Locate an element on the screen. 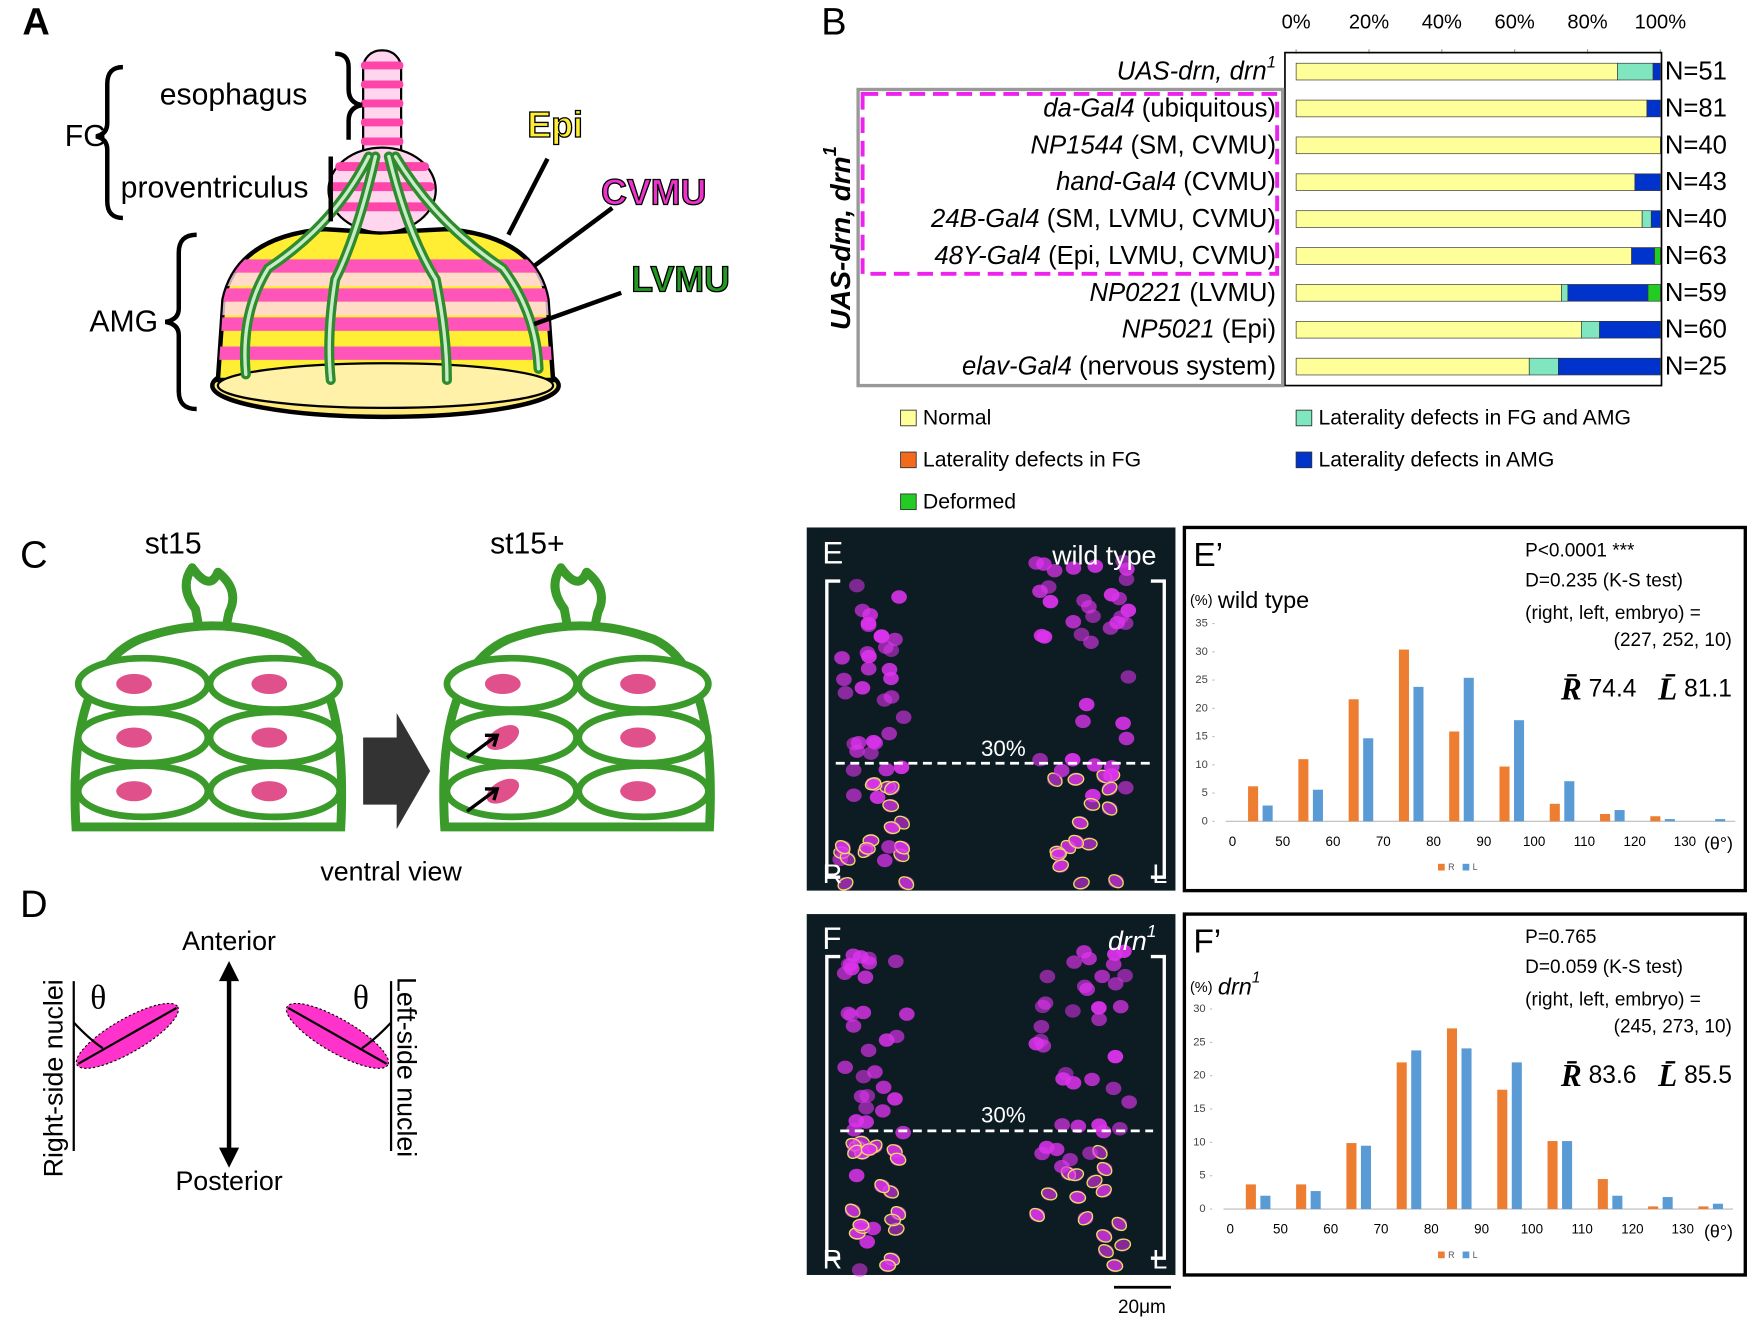 The image size is (1752, 1322). nucleus-axis is located at coordinates (337, 1035).